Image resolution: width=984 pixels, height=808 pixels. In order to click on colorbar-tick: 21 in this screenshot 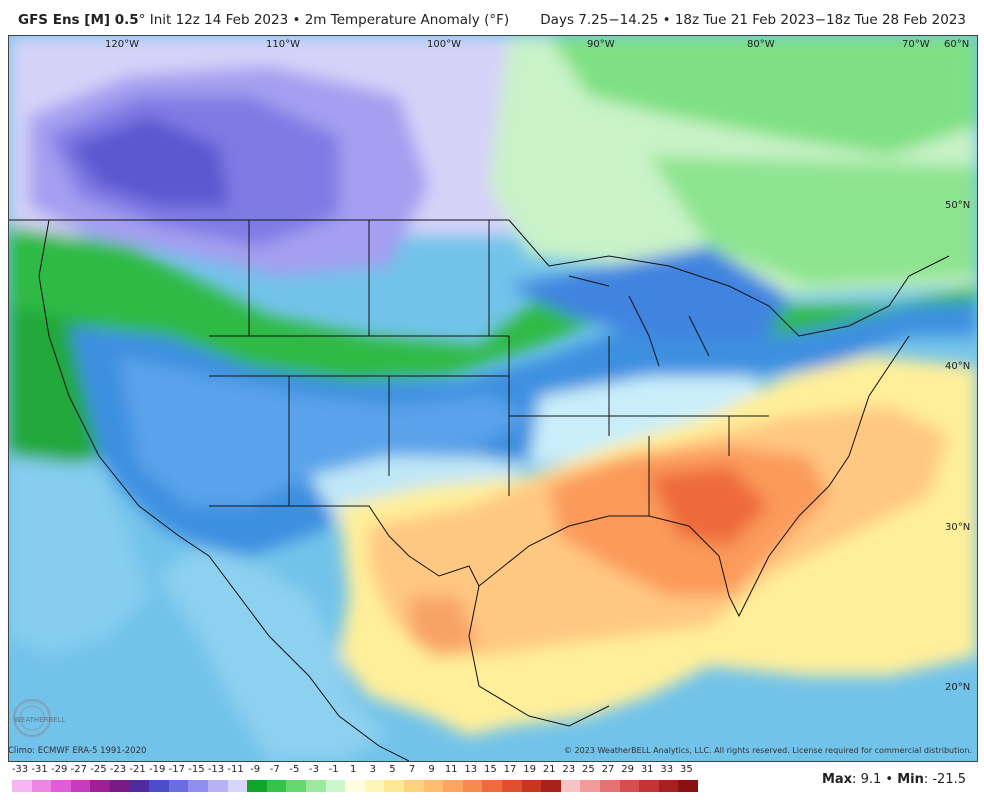, I will do `click(549, 769)`.